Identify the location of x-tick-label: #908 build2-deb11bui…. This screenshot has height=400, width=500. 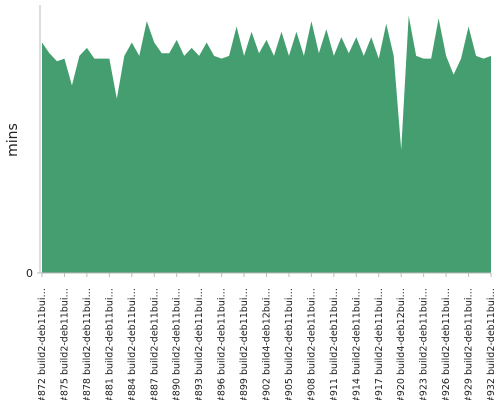
(311, 344).